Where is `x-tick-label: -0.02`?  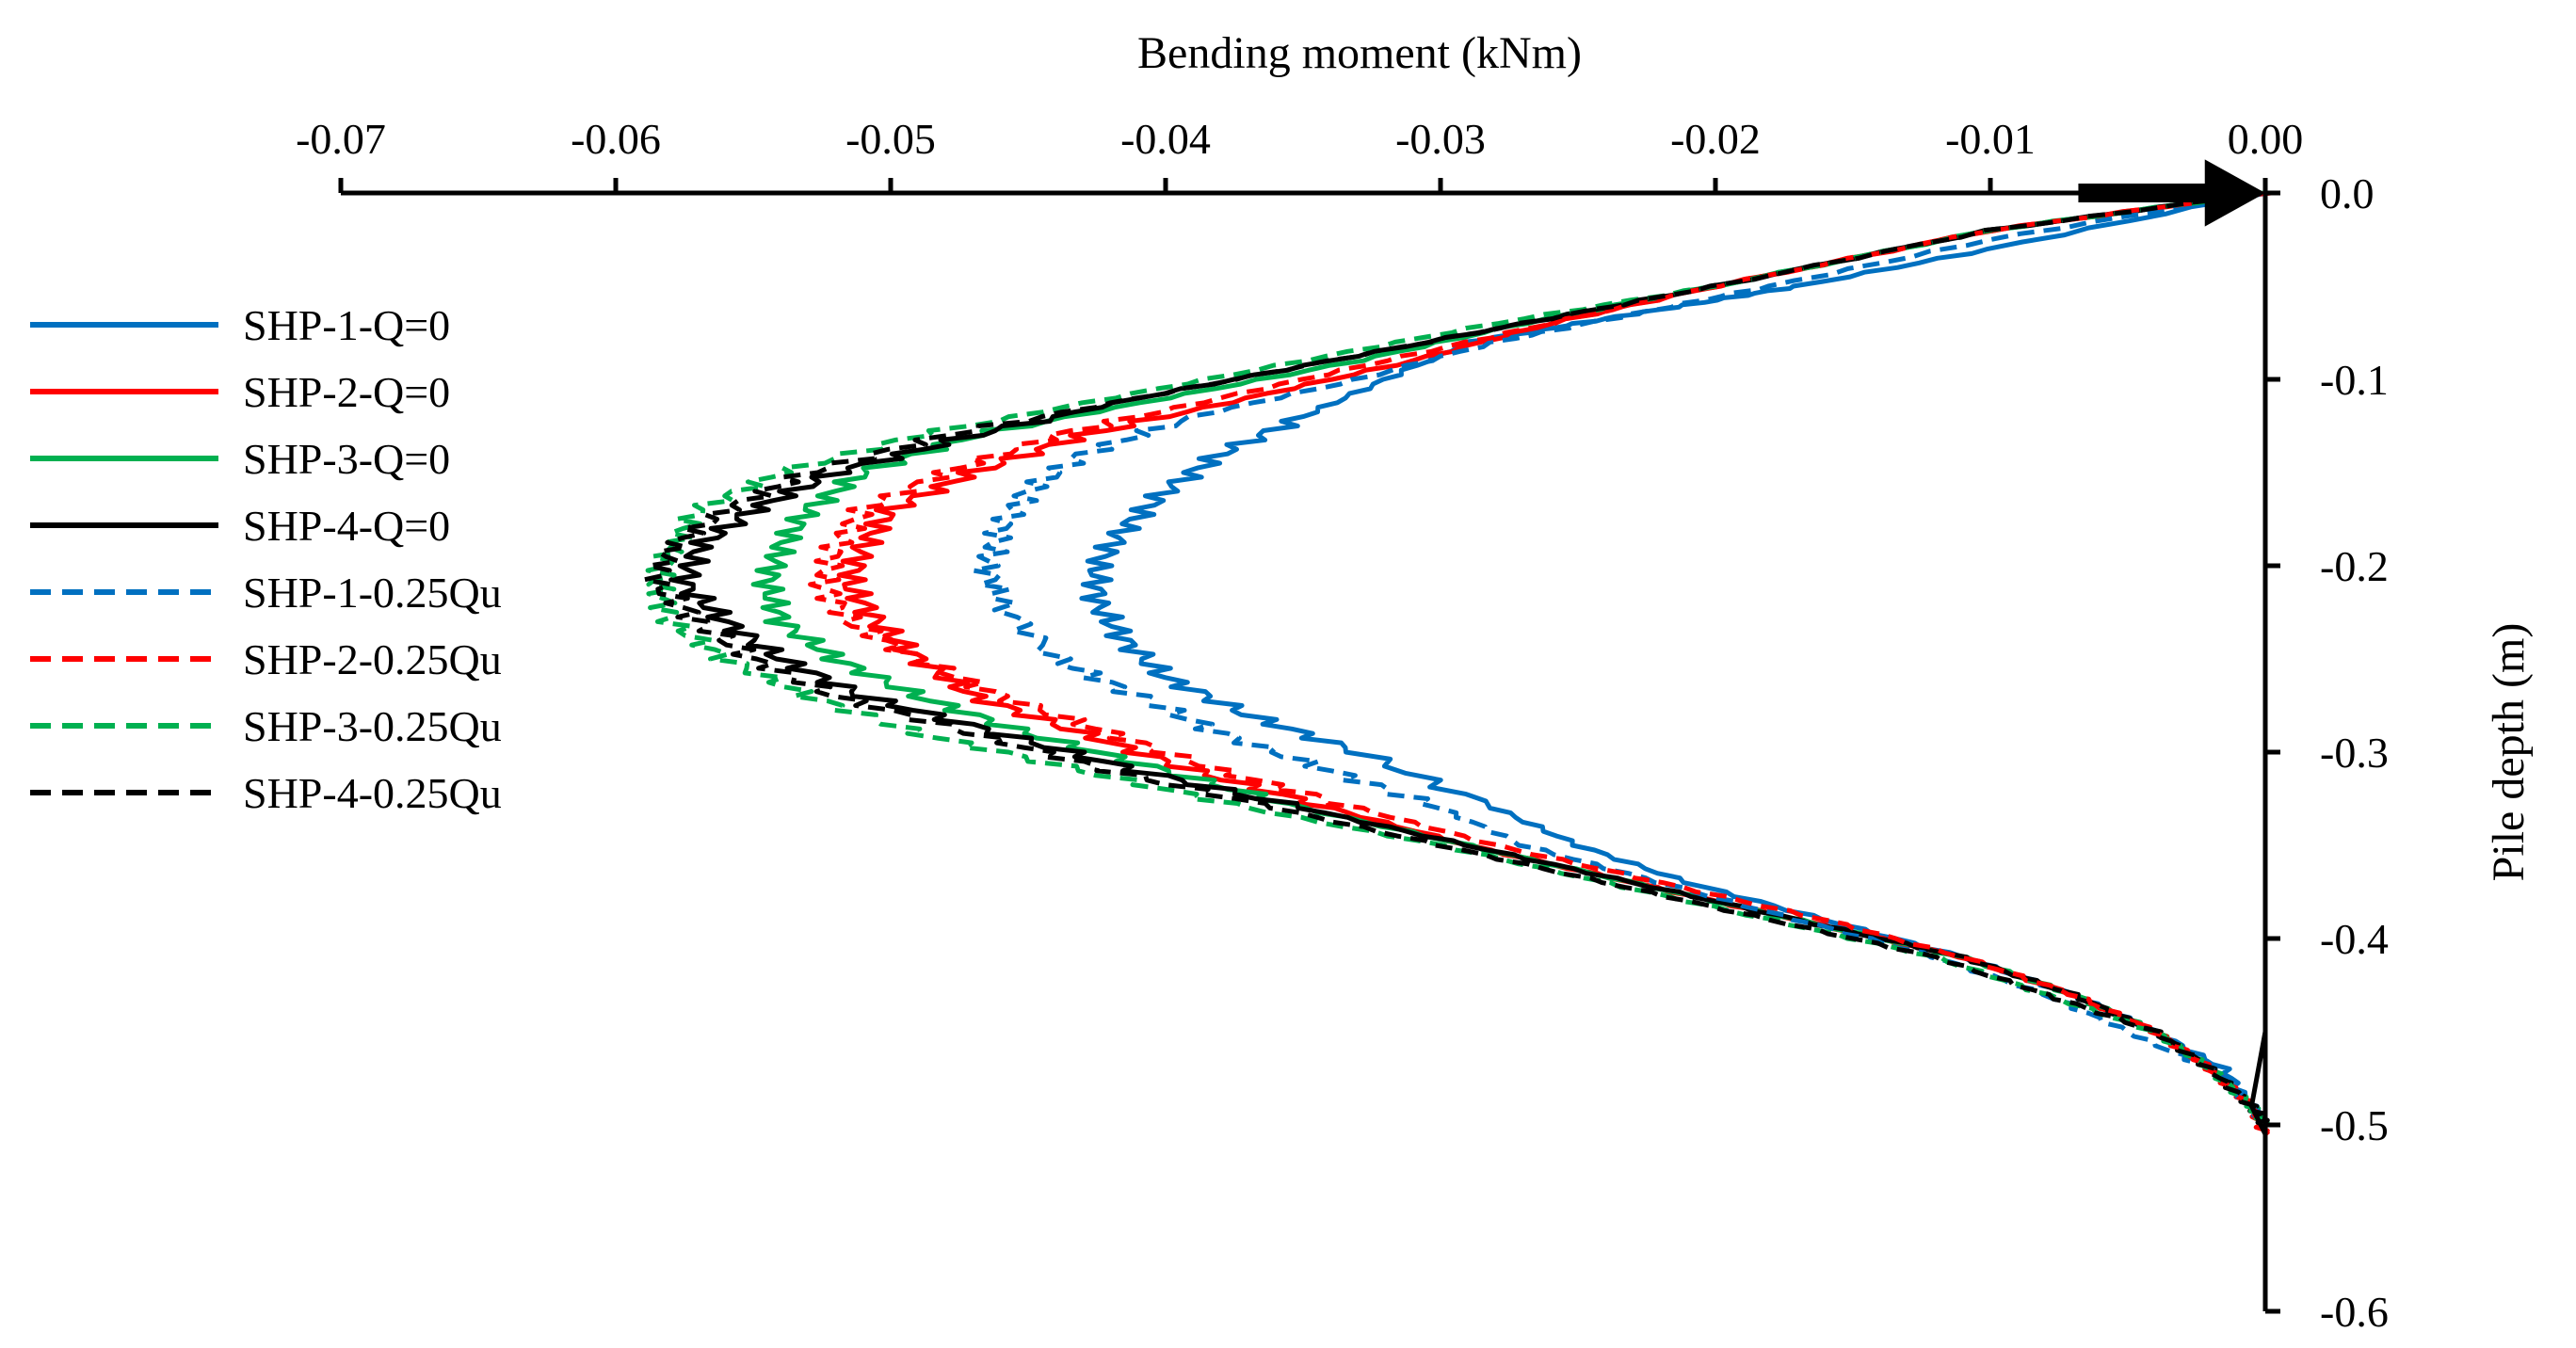 x-tick-label: -0.02 is located at coordinates (1715, 139).